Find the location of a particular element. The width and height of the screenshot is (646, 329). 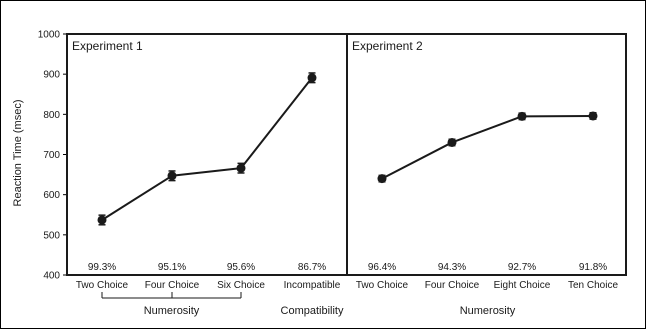

category-label: Incompatible is located at coordinates (312, 285).